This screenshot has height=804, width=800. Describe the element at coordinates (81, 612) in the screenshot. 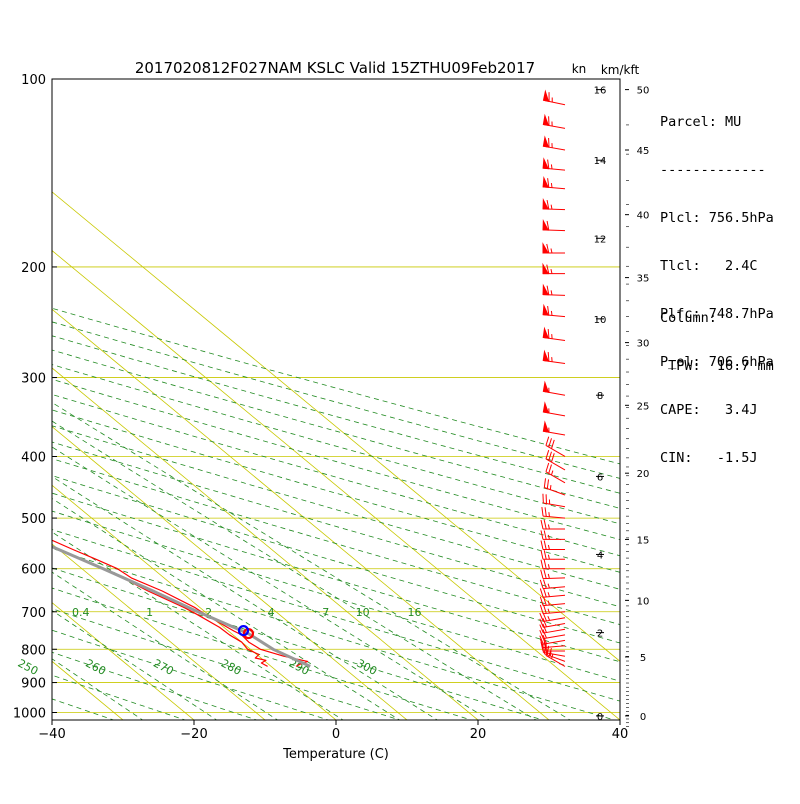

I see `mixing-ratio-label: 0.4` at that location.